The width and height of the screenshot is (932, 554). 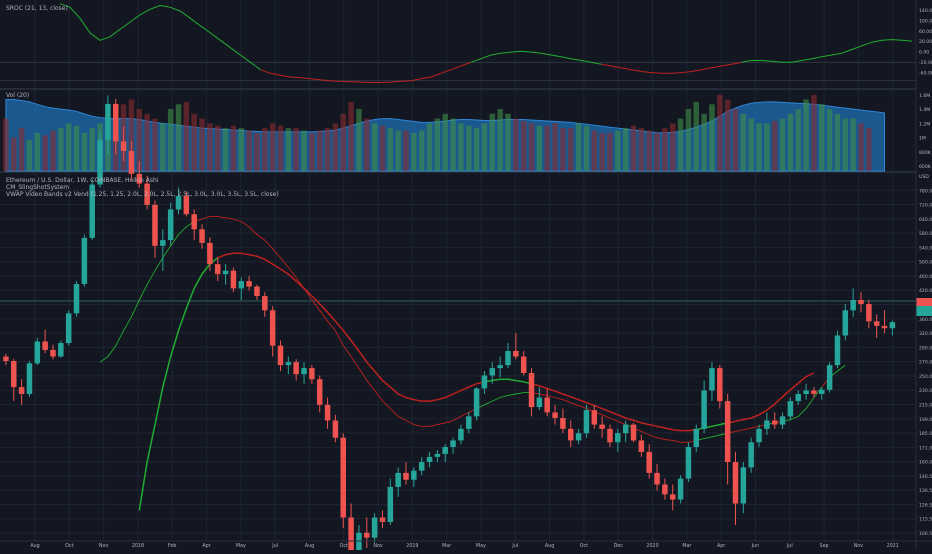 What do you see at coordinates (771, 398) in the screenshot?
I see `ma-slow-line` at bounding box center [771, 398].